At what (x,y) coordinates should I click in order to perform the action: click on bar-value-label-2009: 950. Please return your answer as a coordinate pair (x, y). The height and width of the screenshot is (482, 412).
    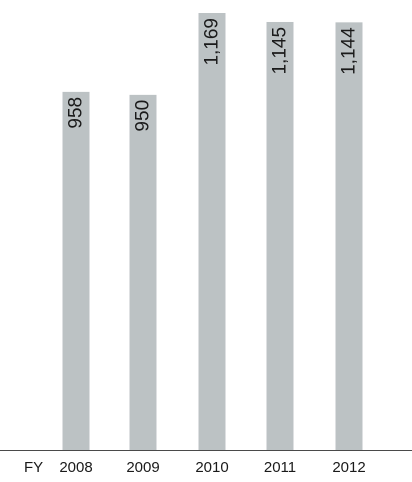
    Looking at the image, I should click on (143, 116).